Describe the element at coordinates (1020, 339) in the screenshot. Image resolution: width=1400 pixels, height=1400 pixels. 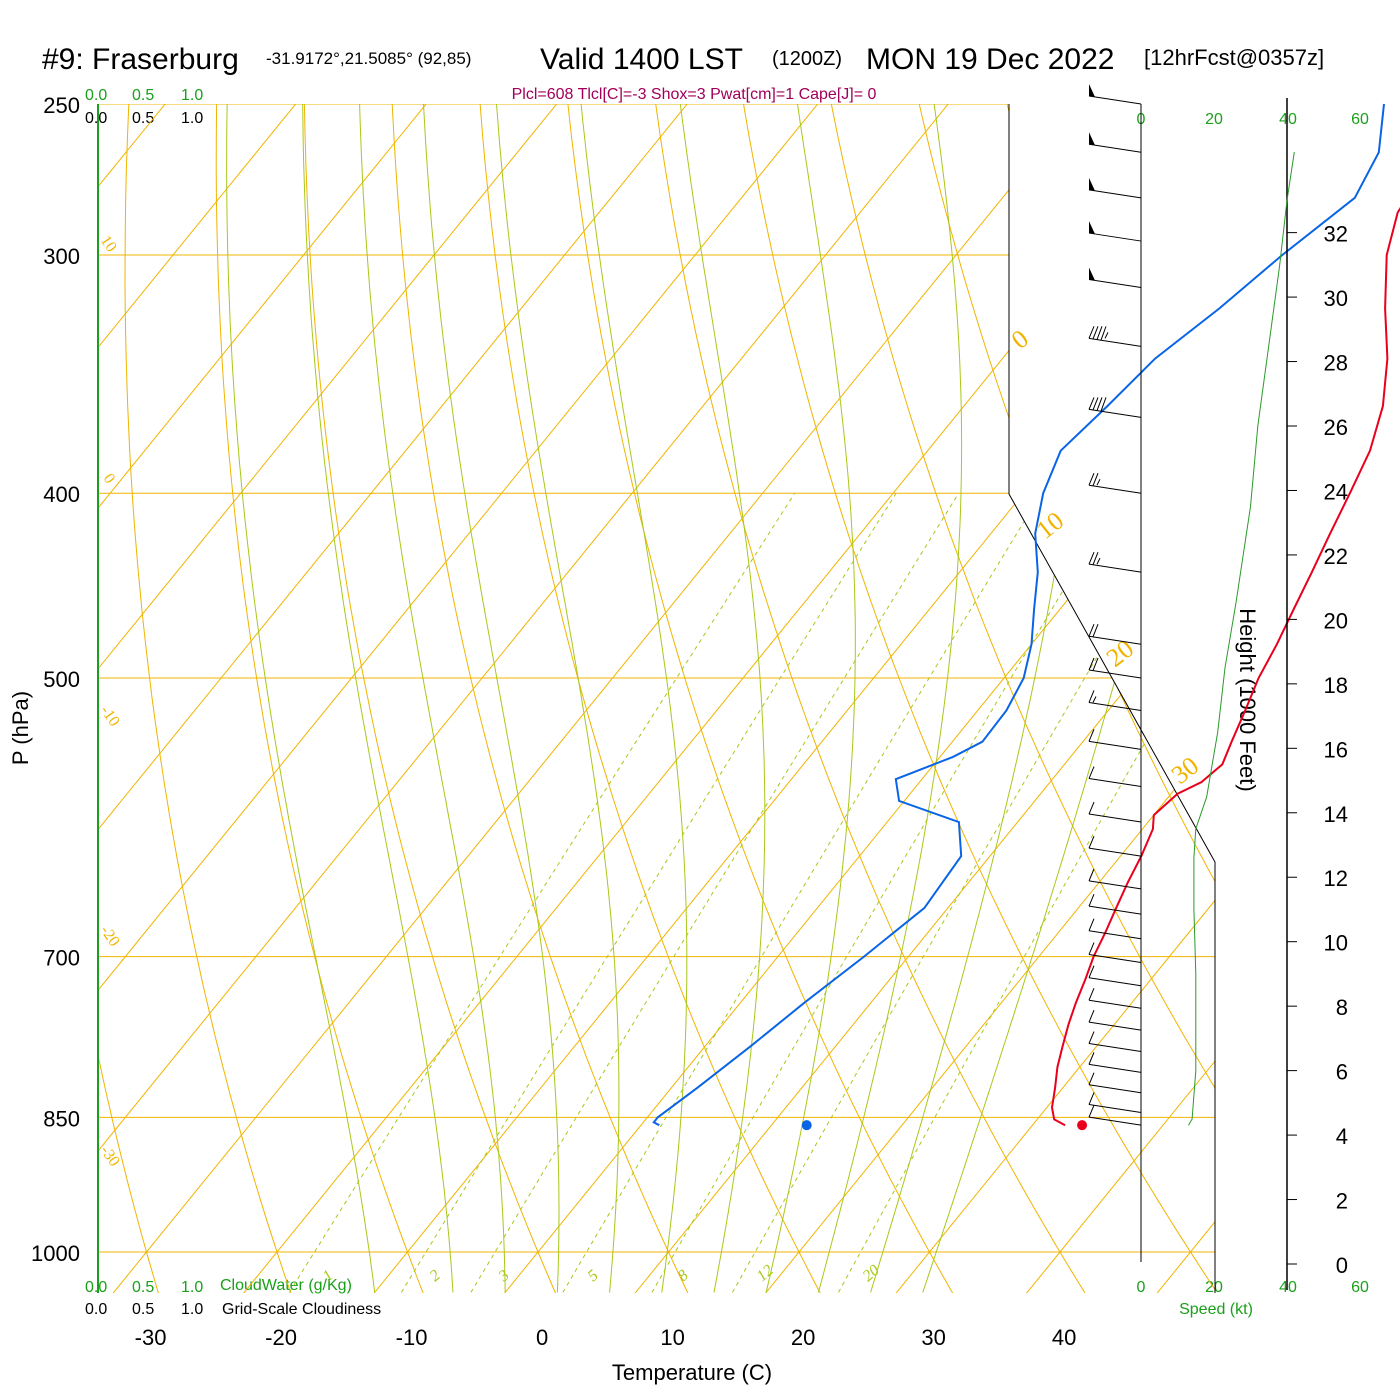
I see `isotherm-label-5: 0` at that location.